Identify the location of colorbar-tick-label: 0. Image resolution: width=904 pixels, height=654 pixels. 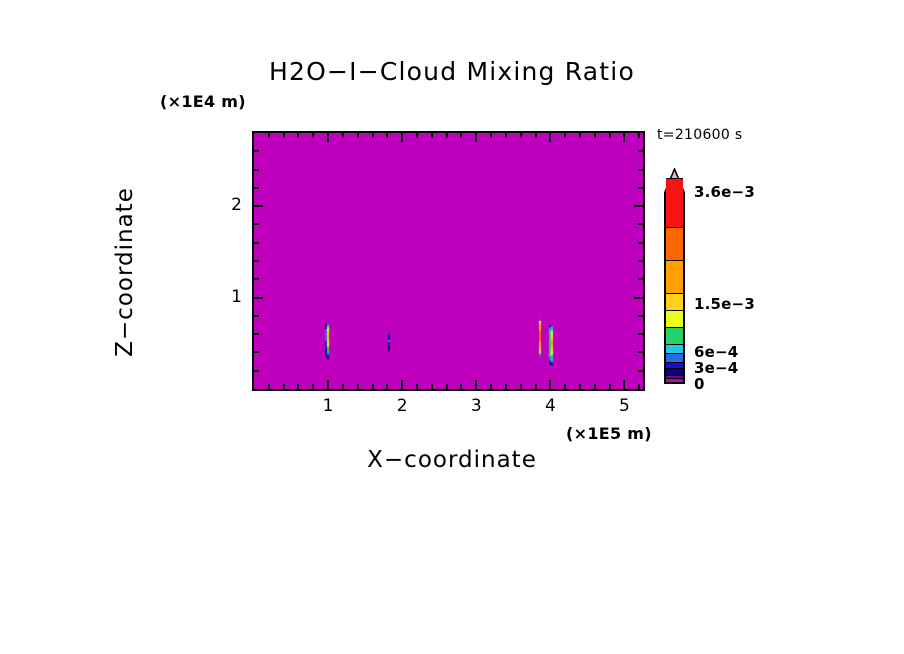
(699, 384).